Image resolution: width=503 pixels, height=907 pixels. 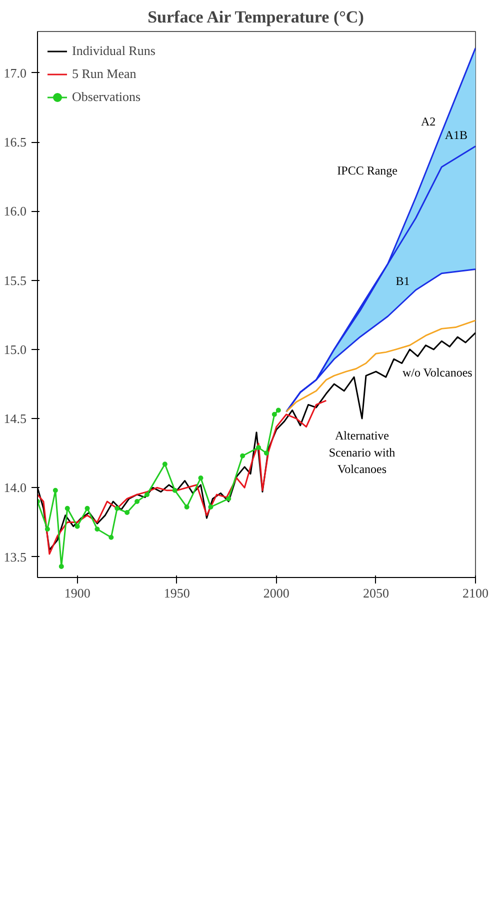 What do you see at coordinates (15, 280) in the screenshot?
I see `y-tick-label: 15.5` at bounding box center [15, 280].